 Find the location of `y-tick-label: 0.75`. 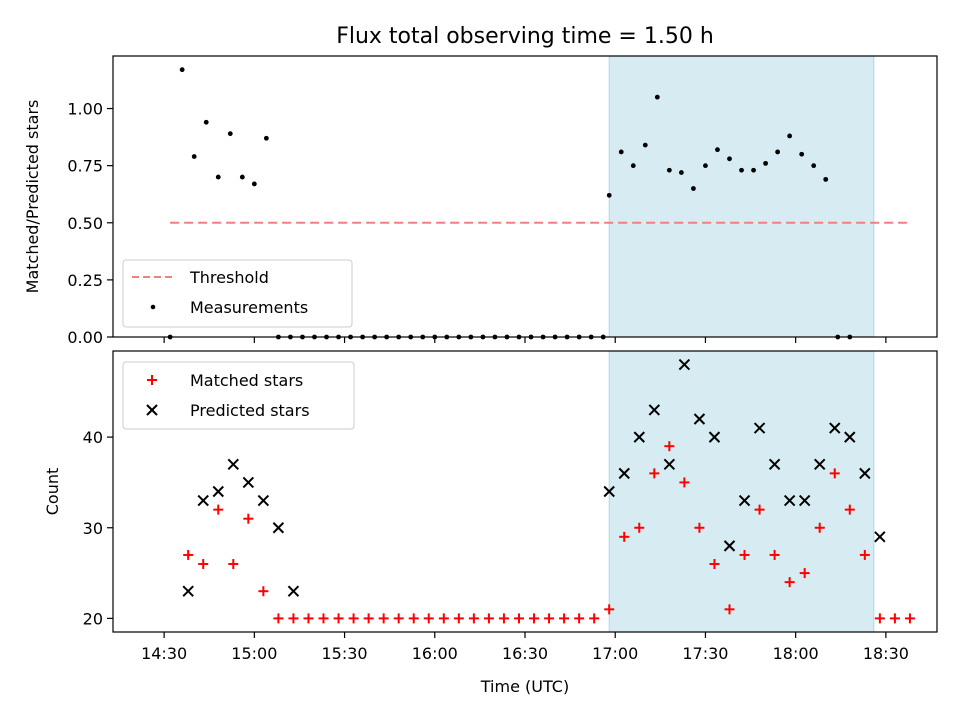

y-tick-label: 0.75 is located at coordinates (85, 166).